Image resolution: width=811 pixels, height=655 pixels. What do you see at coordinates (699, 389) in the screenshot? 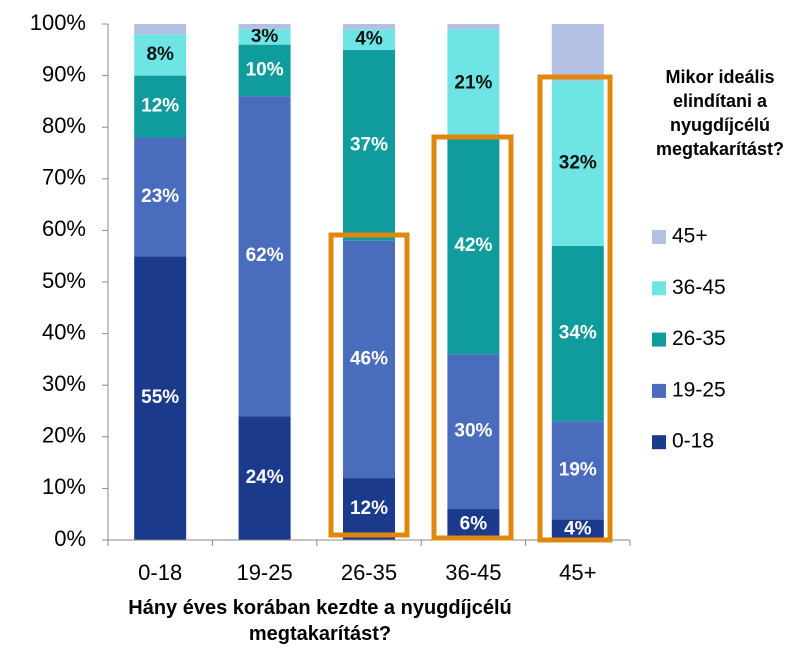
I see `legend-label: 19-25` at bounding box center [699, 389].